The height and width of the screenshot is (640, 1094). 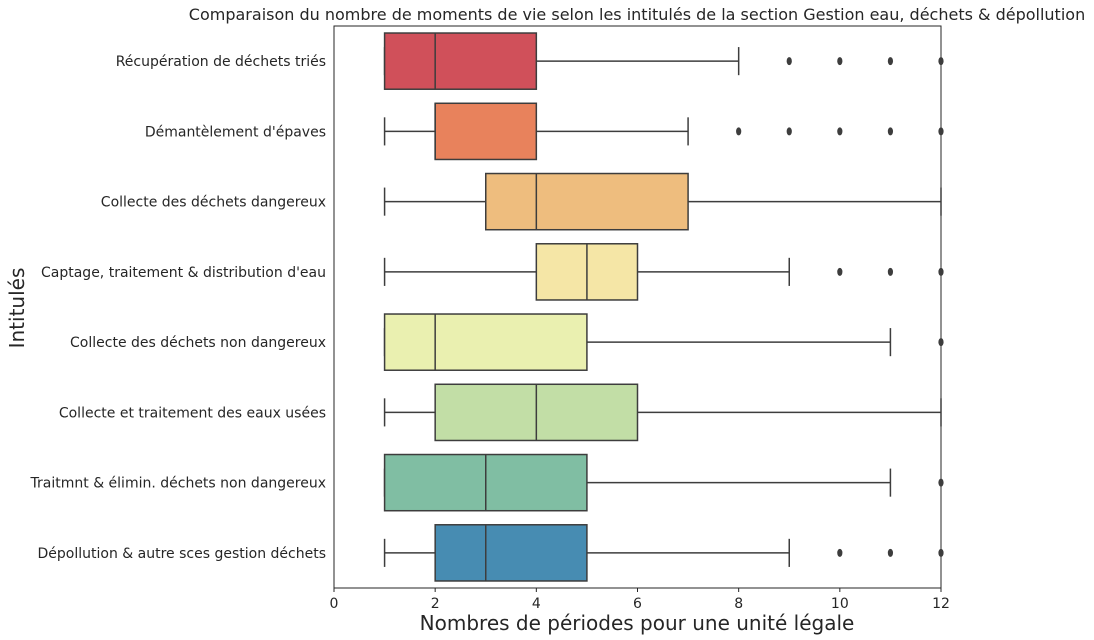 I want to click on category-label: Collecte des déchets dangereux, so click(x=213, y=203).